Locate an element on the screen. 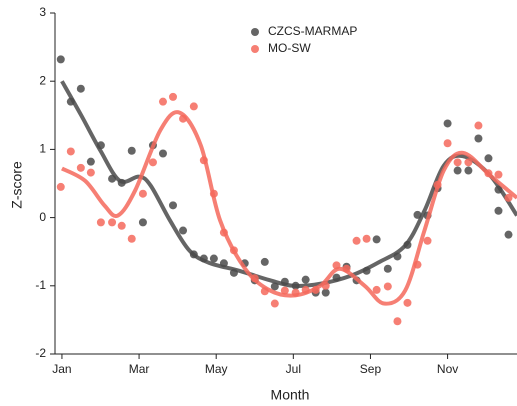 This screenshot has height=406, width=517. y-tick-label: 2 is located at coordinates (42, 80).